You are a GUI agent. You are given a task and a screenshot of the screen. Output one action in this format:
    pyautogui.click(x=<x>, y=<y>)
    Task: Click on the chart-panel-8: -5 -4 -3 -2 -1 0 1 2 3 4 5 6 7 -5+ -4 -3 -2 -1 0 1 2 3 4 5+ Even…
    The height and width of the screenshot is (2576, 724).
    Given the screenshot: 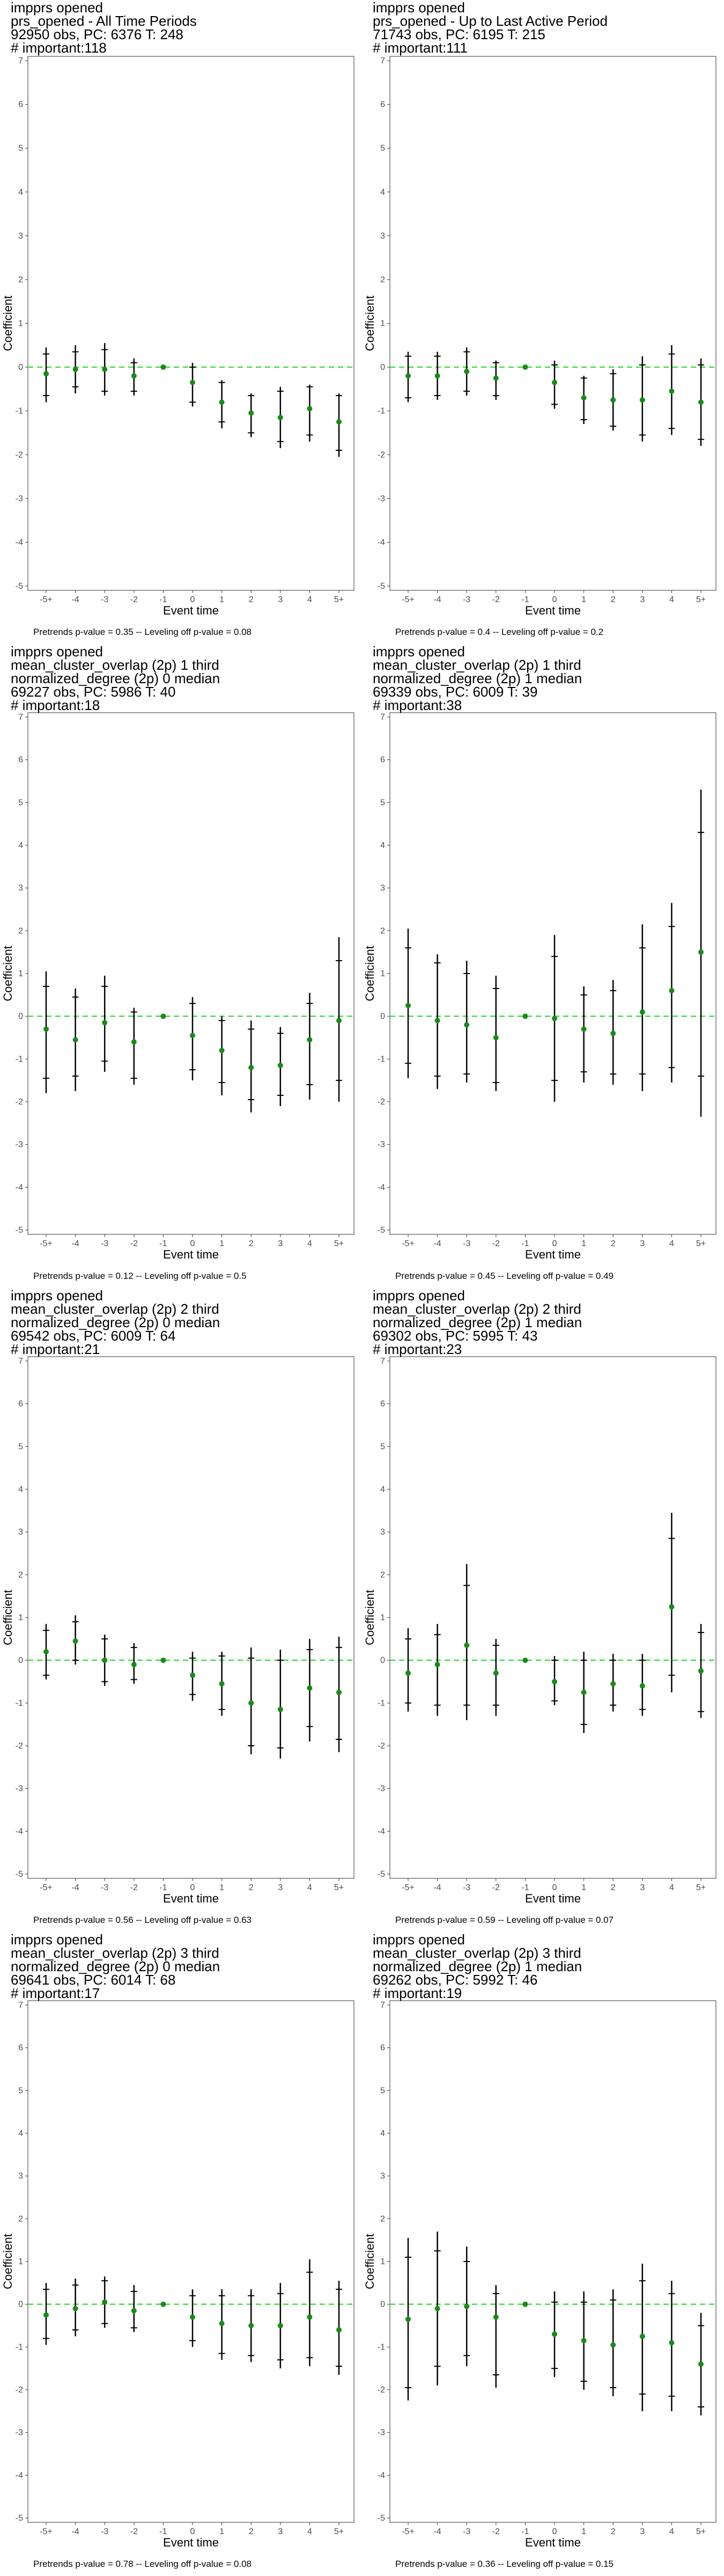 What is the action you would take?
    pyautogui.click(x=543, y=2254)
    